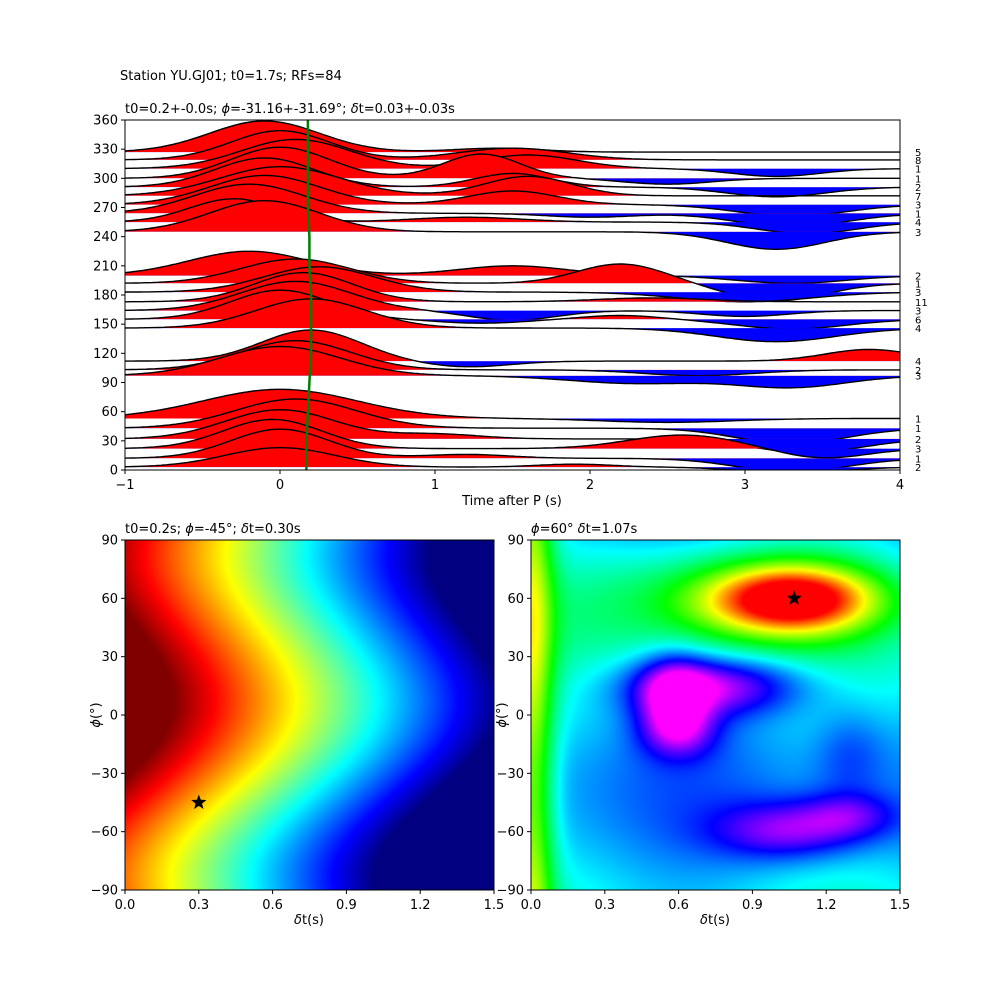 Image resolution: width=1000 pixels, height=1000 pixels. Describe the element at coordinates (105, 208) in the screenshot. I see `rf-y-tick-label: 270` at that location.